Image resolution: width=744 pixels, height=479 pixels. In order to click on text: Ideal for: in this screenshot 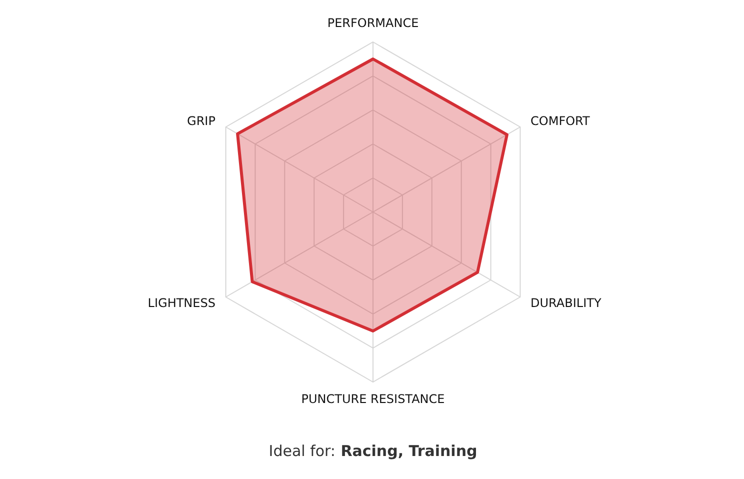, I will do `click(302, 451)`.